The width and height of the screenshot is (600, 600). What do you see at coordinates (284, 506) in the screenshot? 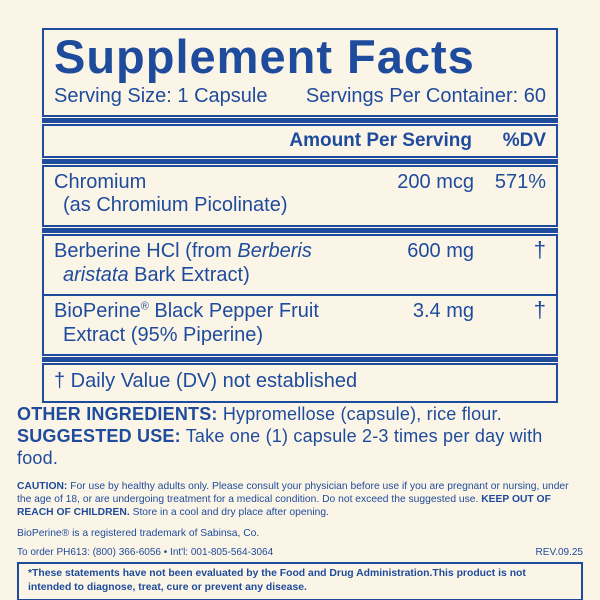
I see `keep-out-of-reach-label: KEEP OUT OF REACH OF CHILDREN.` at bounding box center [284, 506].